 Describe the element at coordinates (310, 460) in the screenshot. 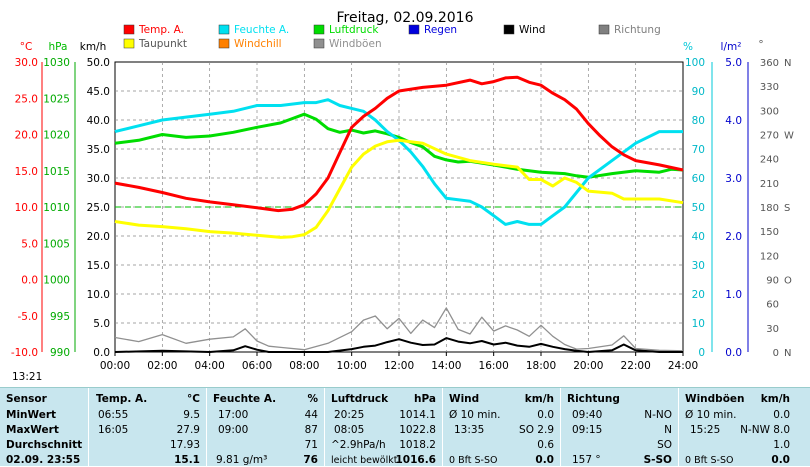

I see `humidity-current-value: 76` at that location.